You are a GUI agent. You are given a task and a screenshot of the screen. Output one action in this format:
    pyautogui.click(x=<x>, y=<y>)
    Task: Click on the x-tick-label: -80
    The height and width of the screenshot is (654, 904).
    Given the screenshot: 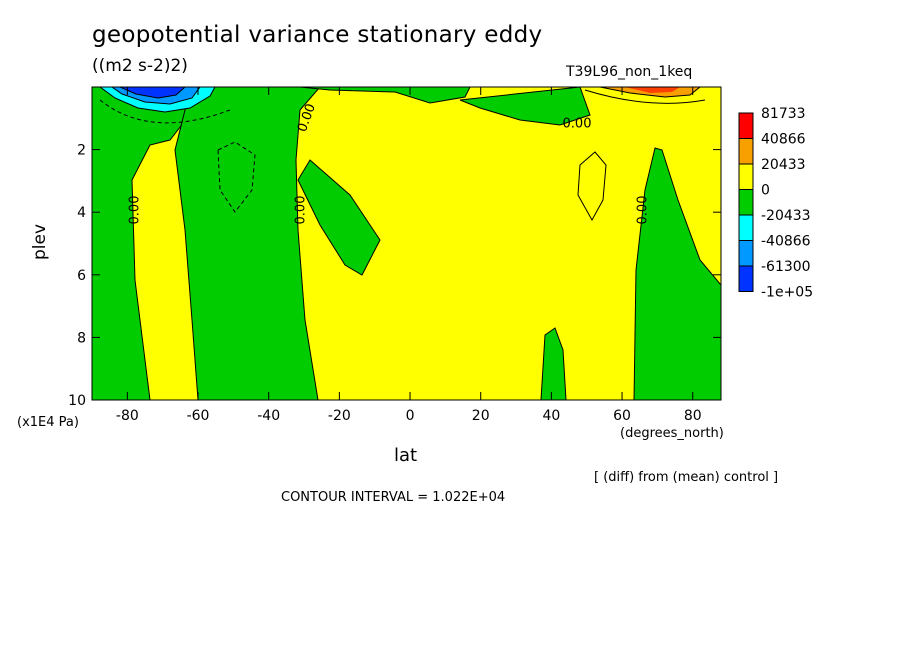 What is the action you would take?
    pyautogui.click(x=127, y=416)
    